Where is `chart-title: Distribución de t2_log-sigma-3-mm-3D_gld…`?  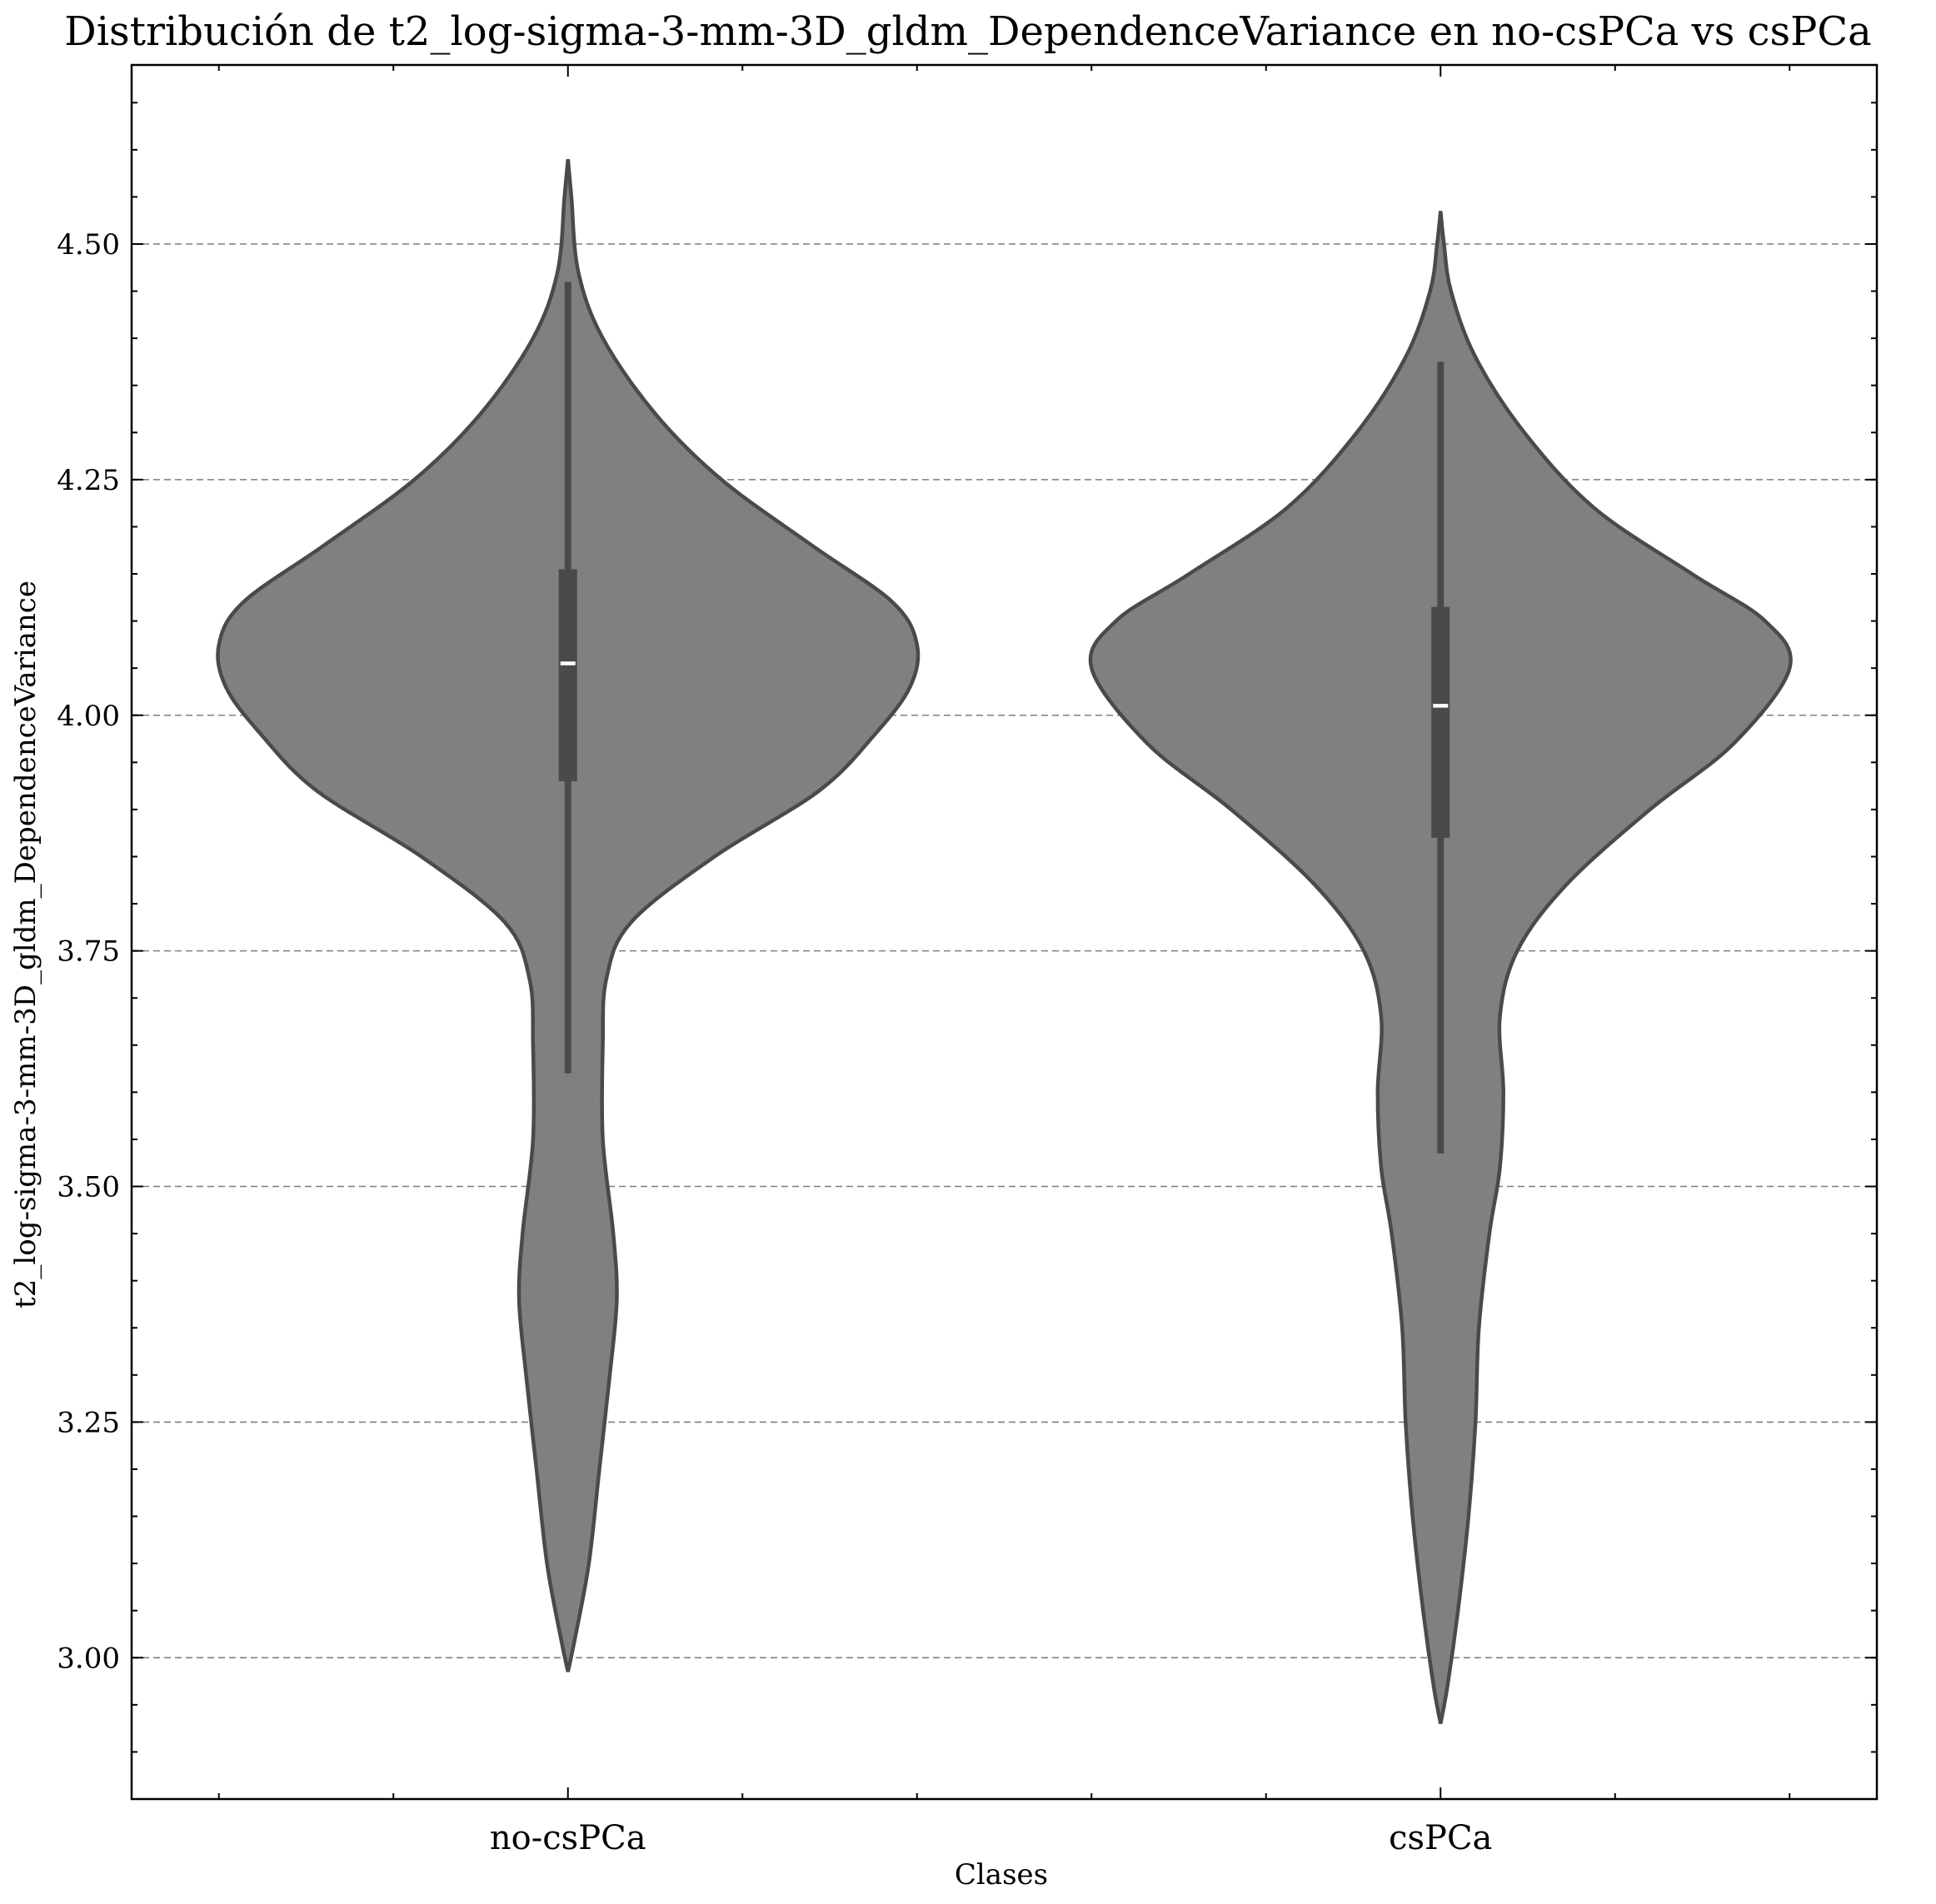 chart-title: Distribución de t2_log-sigma-3-mm-3D_gld… is located at coordinates (968, 31).